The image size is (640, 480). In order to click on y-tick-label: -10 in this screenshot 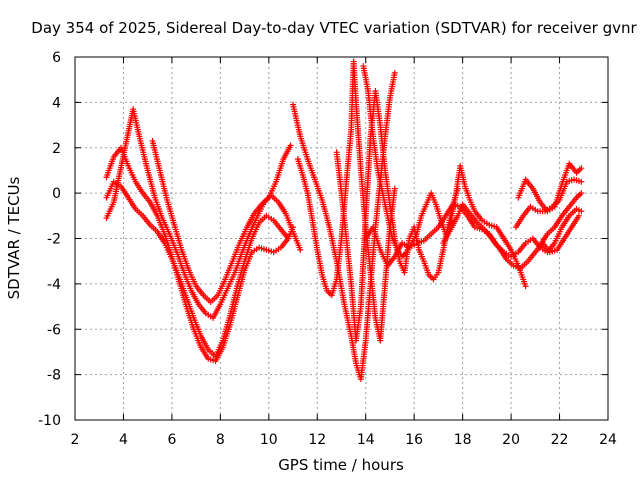, I will do `click(49, 421)`.